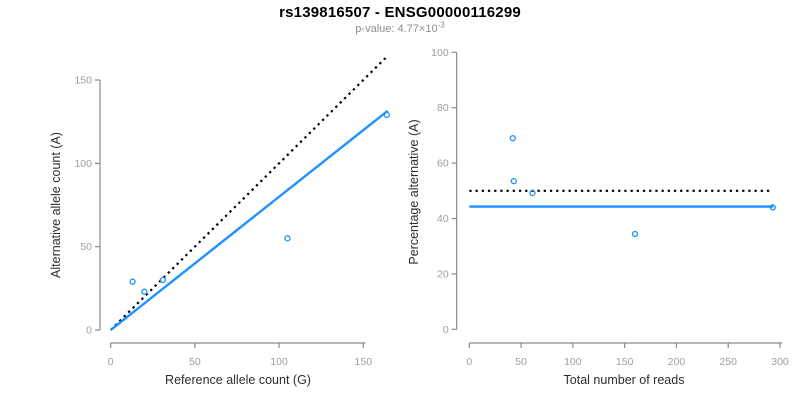 The image size is (800, 400). What do you see at coordinates (86, 247) in the screenshot?
I see `y-tick-label: 50` at bounding box center [86, 247].